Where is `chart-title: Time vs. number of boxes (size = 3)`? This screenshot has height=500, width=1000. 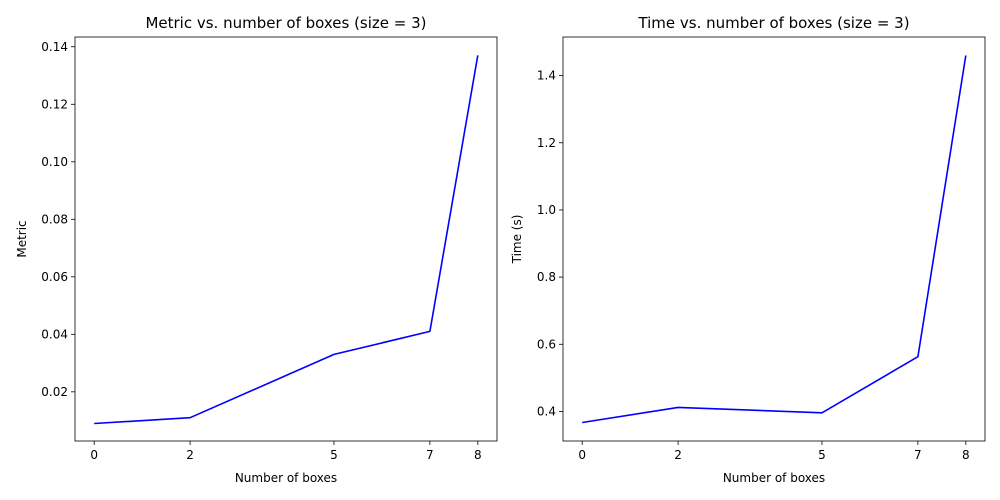 chart-title: Time vs. number of boxes (size = 3) is located at coordinates (773, 23).